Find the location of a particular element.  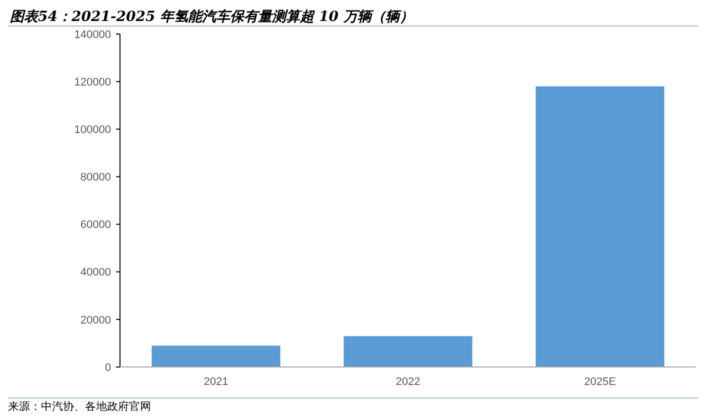

x-tick-label: 2025E is located at coordinates (600, 382).